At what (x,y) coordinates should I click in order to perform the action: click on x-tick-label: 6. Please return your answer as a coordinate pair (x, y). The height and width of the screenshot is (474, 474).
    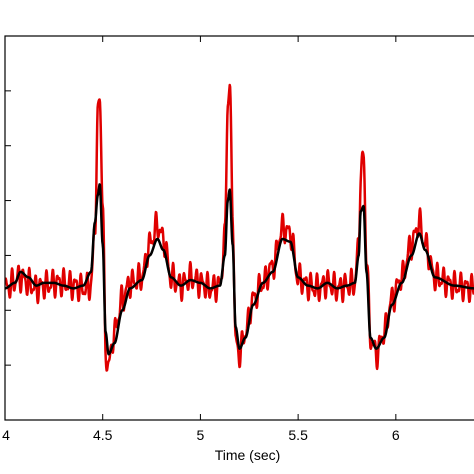
    Looking at the image, I should click on (396, 435).